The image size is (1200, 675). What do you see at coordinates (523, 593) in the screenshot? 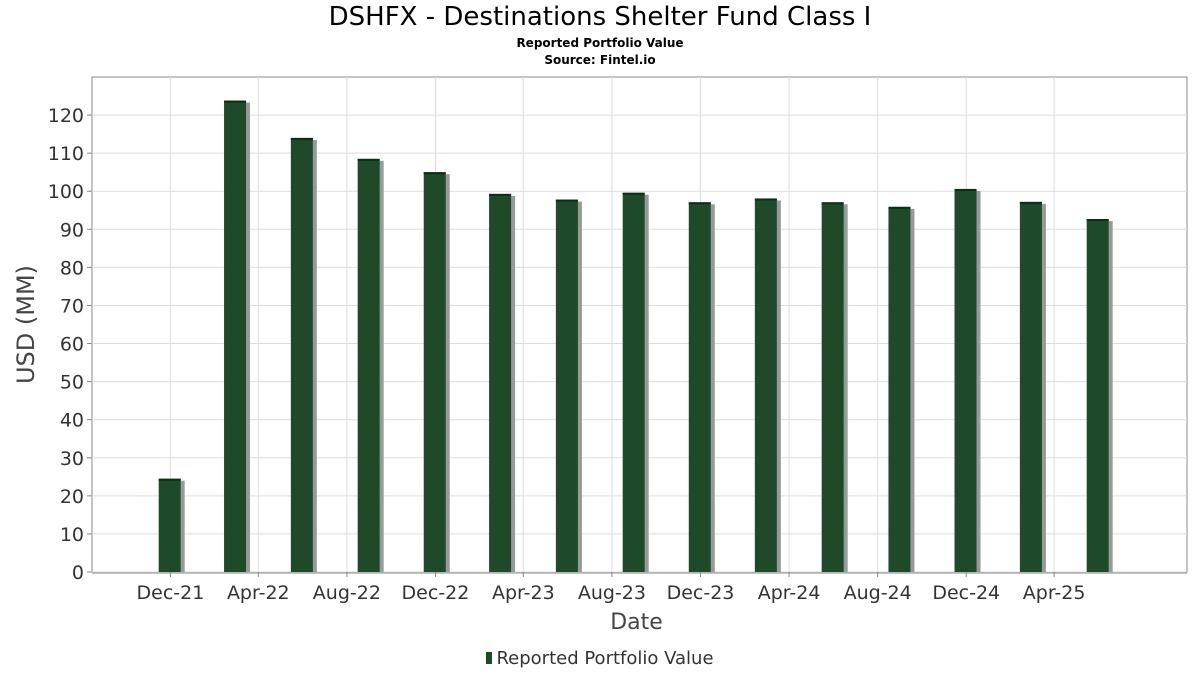
I see `x-tick-label: Apr-23` at bounding box center [523, 593].